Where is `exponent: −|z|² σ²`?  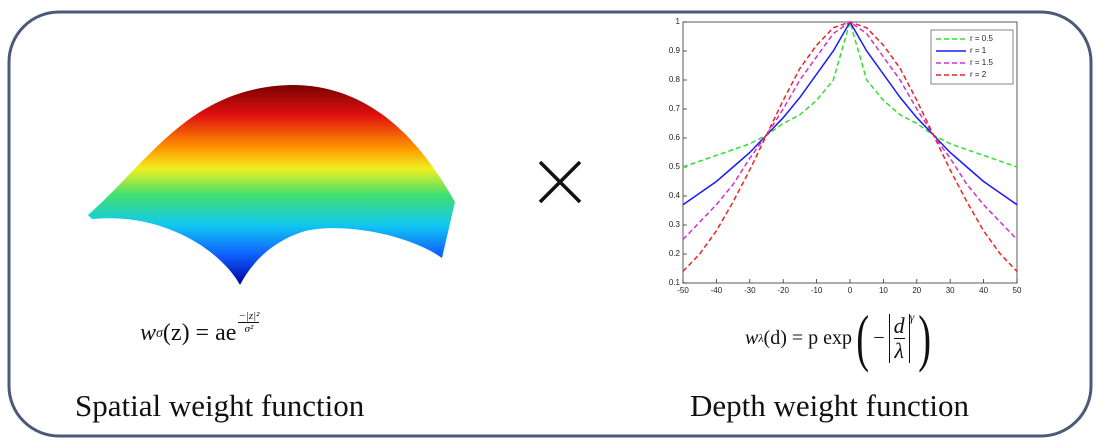 exponent: −|z|² σ² is located at coordinates (249, 322).